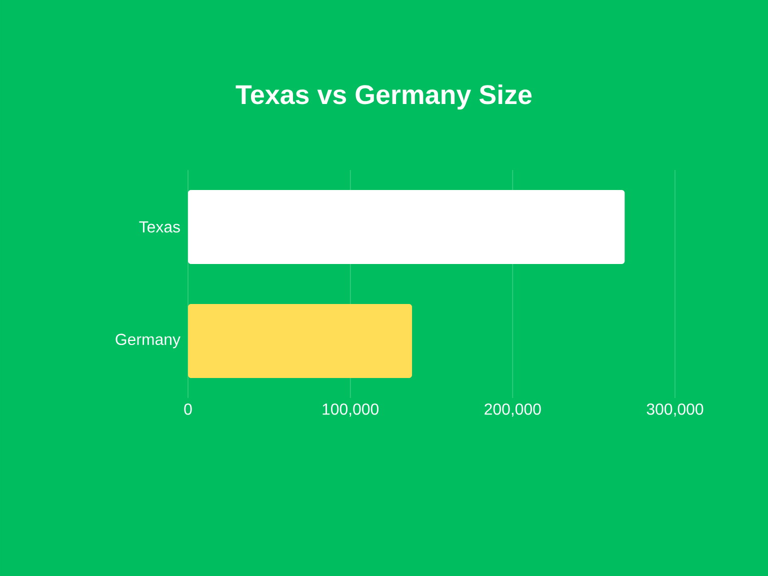  Describe the element at coordinates (159, 227) in the screenshot. I see `y-tick-label: Texas` at that location.